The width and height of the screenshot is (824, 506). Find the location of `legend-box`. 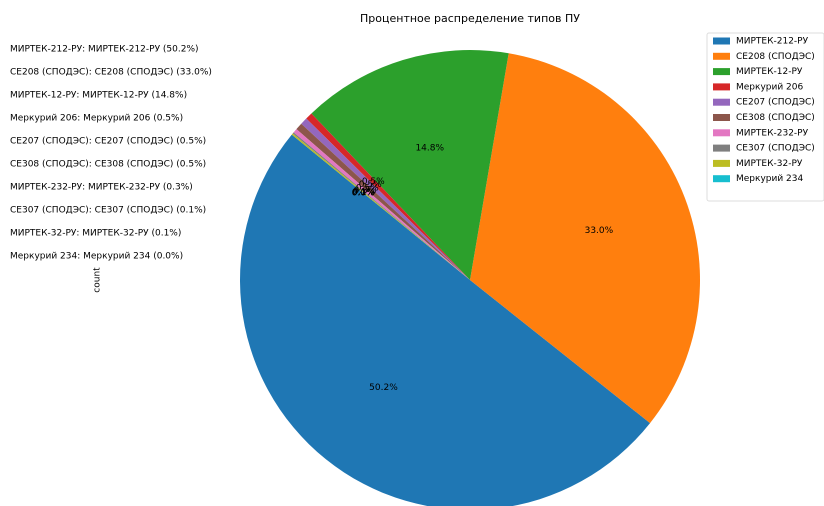

legend-box is located at coordinates (765, 117).